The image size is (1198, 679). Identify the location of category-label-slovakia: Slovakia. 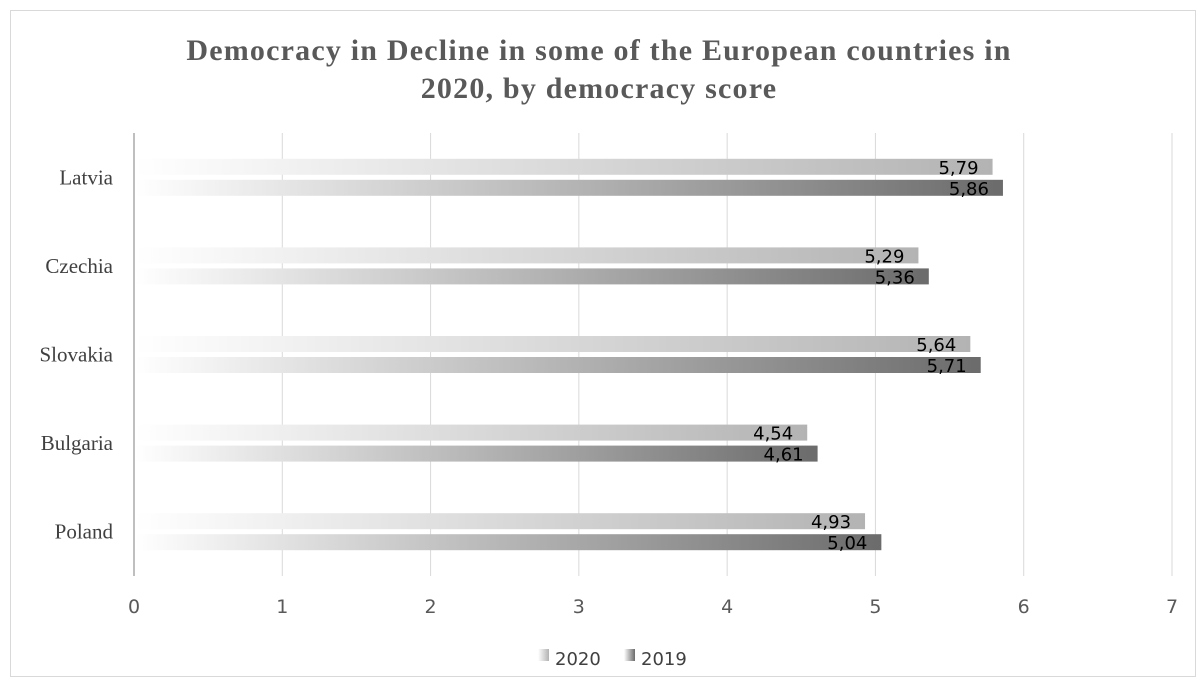
(77, 355).